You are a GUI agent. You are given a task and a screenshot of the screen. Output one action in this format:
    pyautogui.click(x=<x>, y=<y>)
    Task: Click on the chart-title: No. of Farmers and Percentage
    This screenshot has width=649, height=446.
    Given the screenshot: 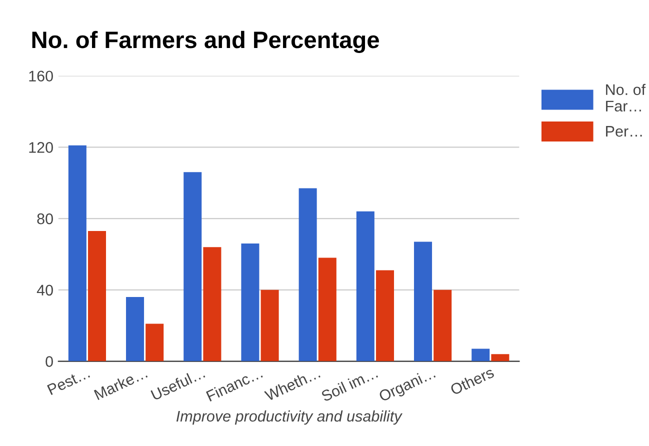 What is the action you would take?
    pyautogui.click(x=205, y=42)
    